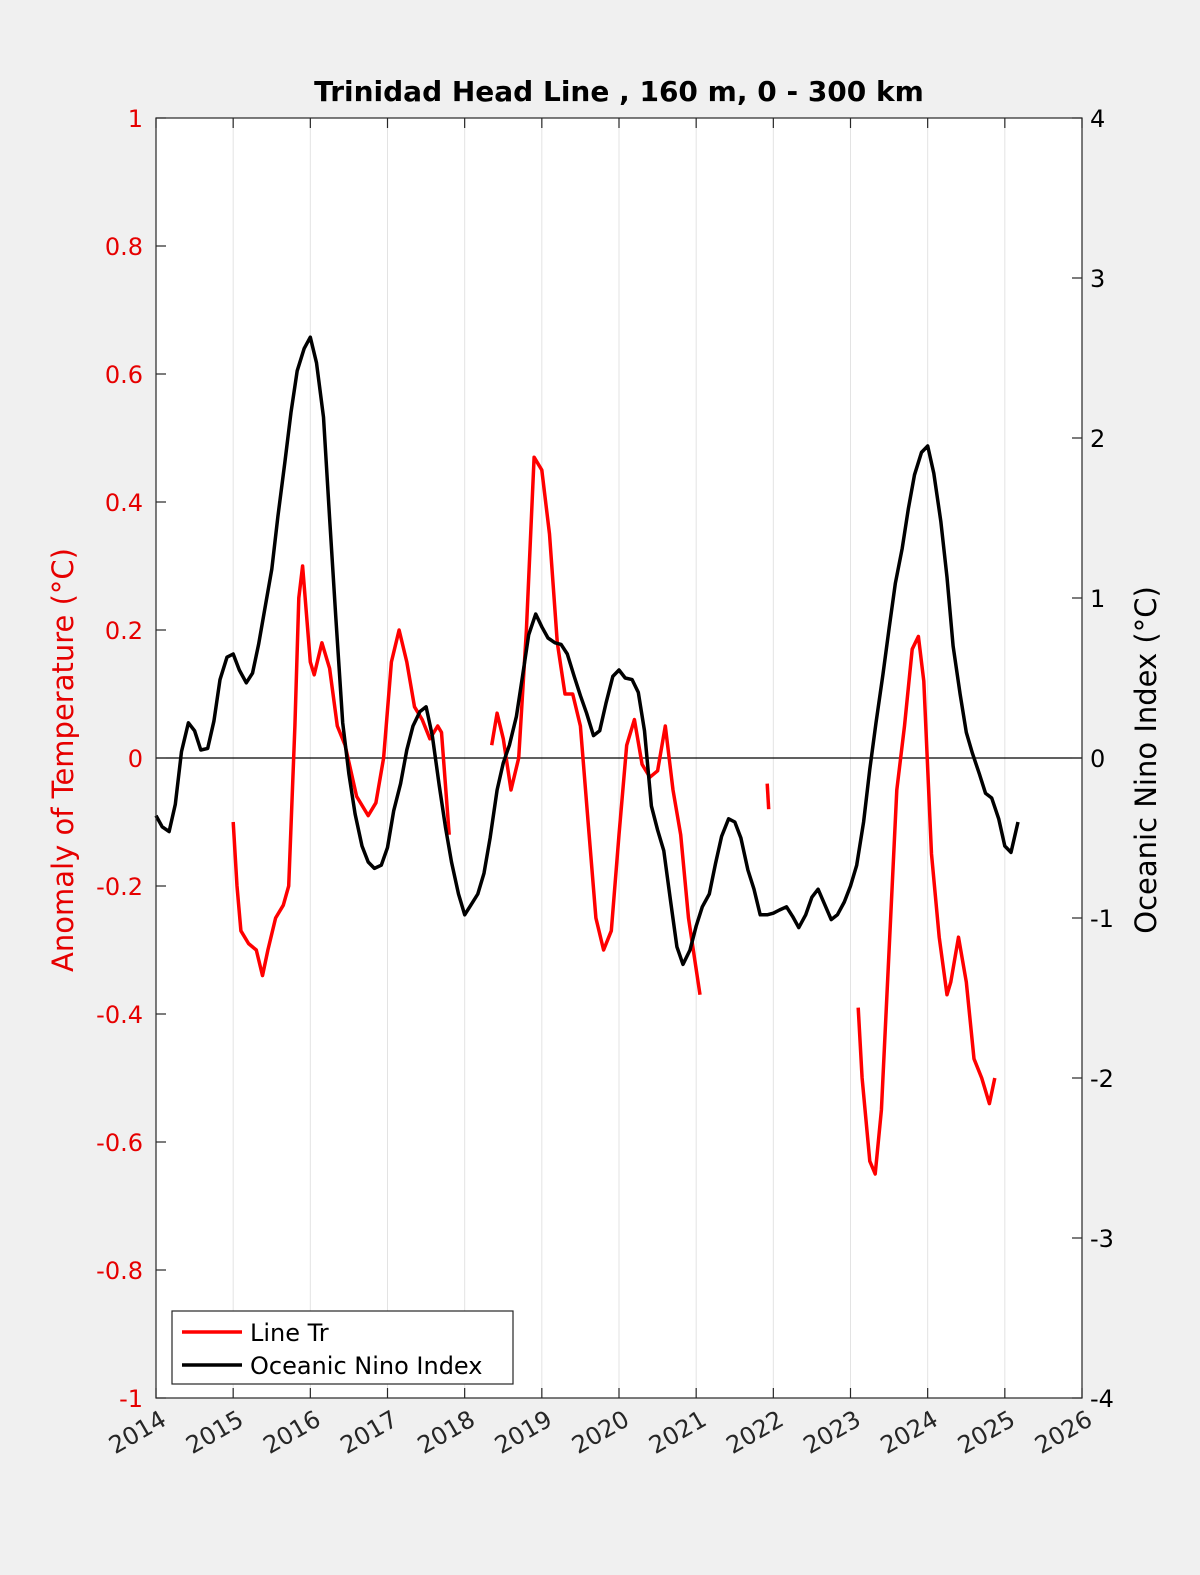 The height and width of the screenshot is (1575, 1200). Describe the element at coordinates (119, 887) in the screenshot. I see `left-tick-label: -0.2` at that location.